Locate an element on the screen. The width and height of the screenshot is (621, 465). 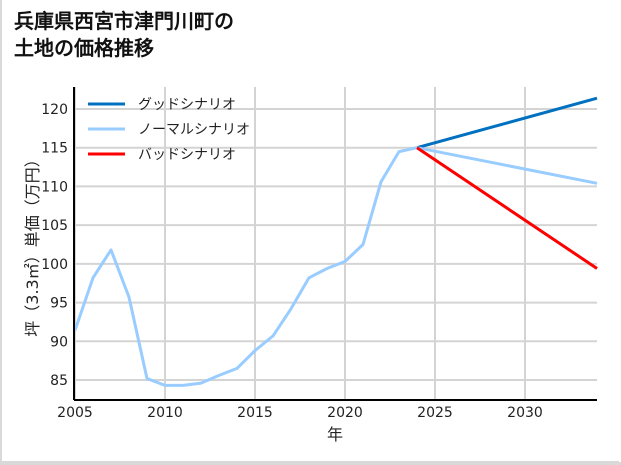
x-axis-label: 年 is located at coordinates (335, 434).